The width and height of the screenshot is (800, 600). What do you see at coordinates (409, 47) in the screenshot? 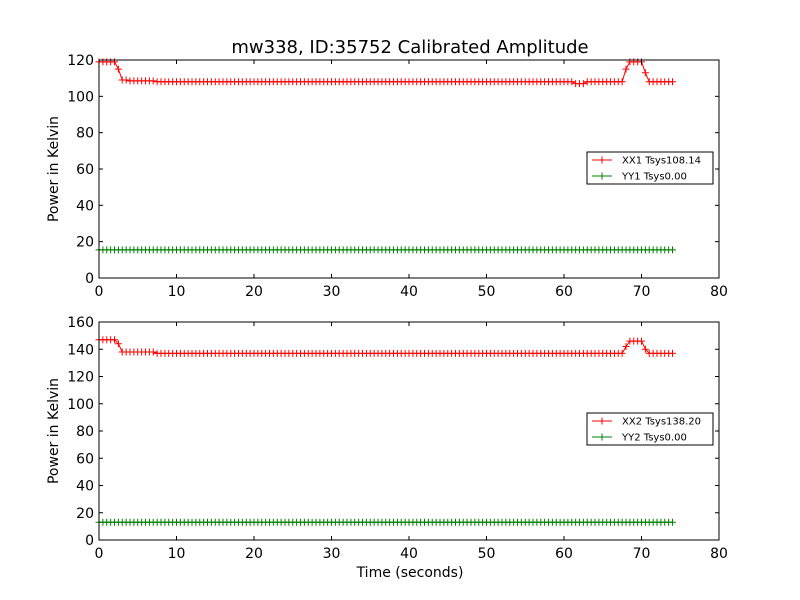
I see `chart-title: mw338, ID:35752 Calibrated Amplitude` at bounding box center [409, 47].